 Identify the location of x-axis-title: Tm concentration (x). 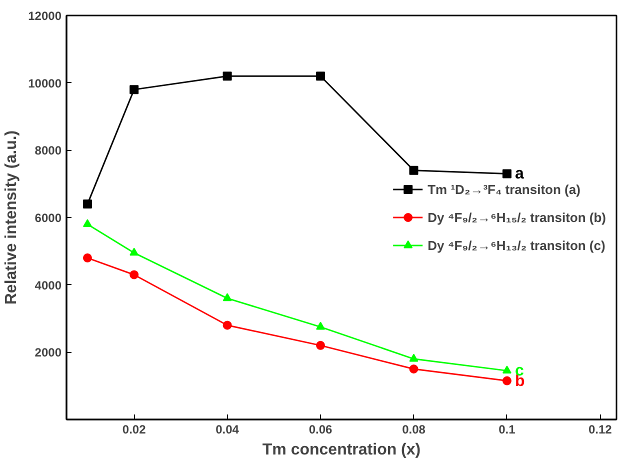
(341, 450).